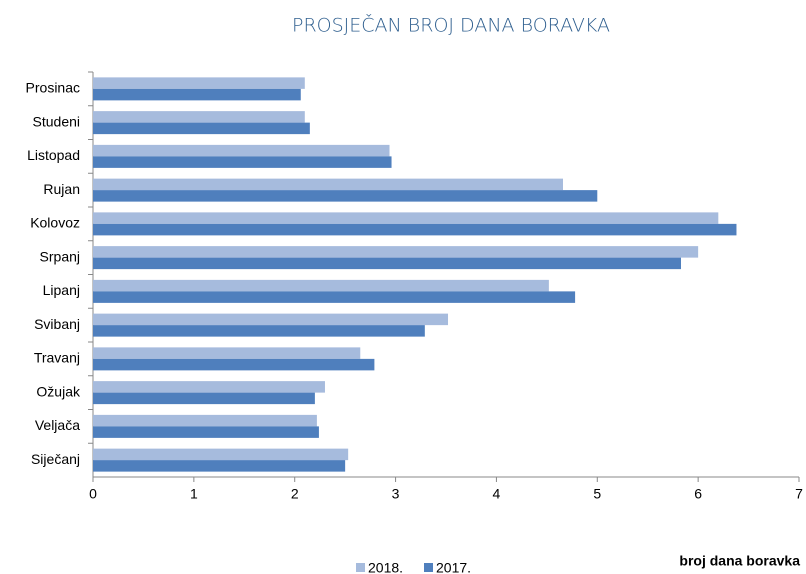  What do you see at coordinates (396, 494) in the screenshot?
I see `x-tick-label: 3` at bounding box center [396, 494].